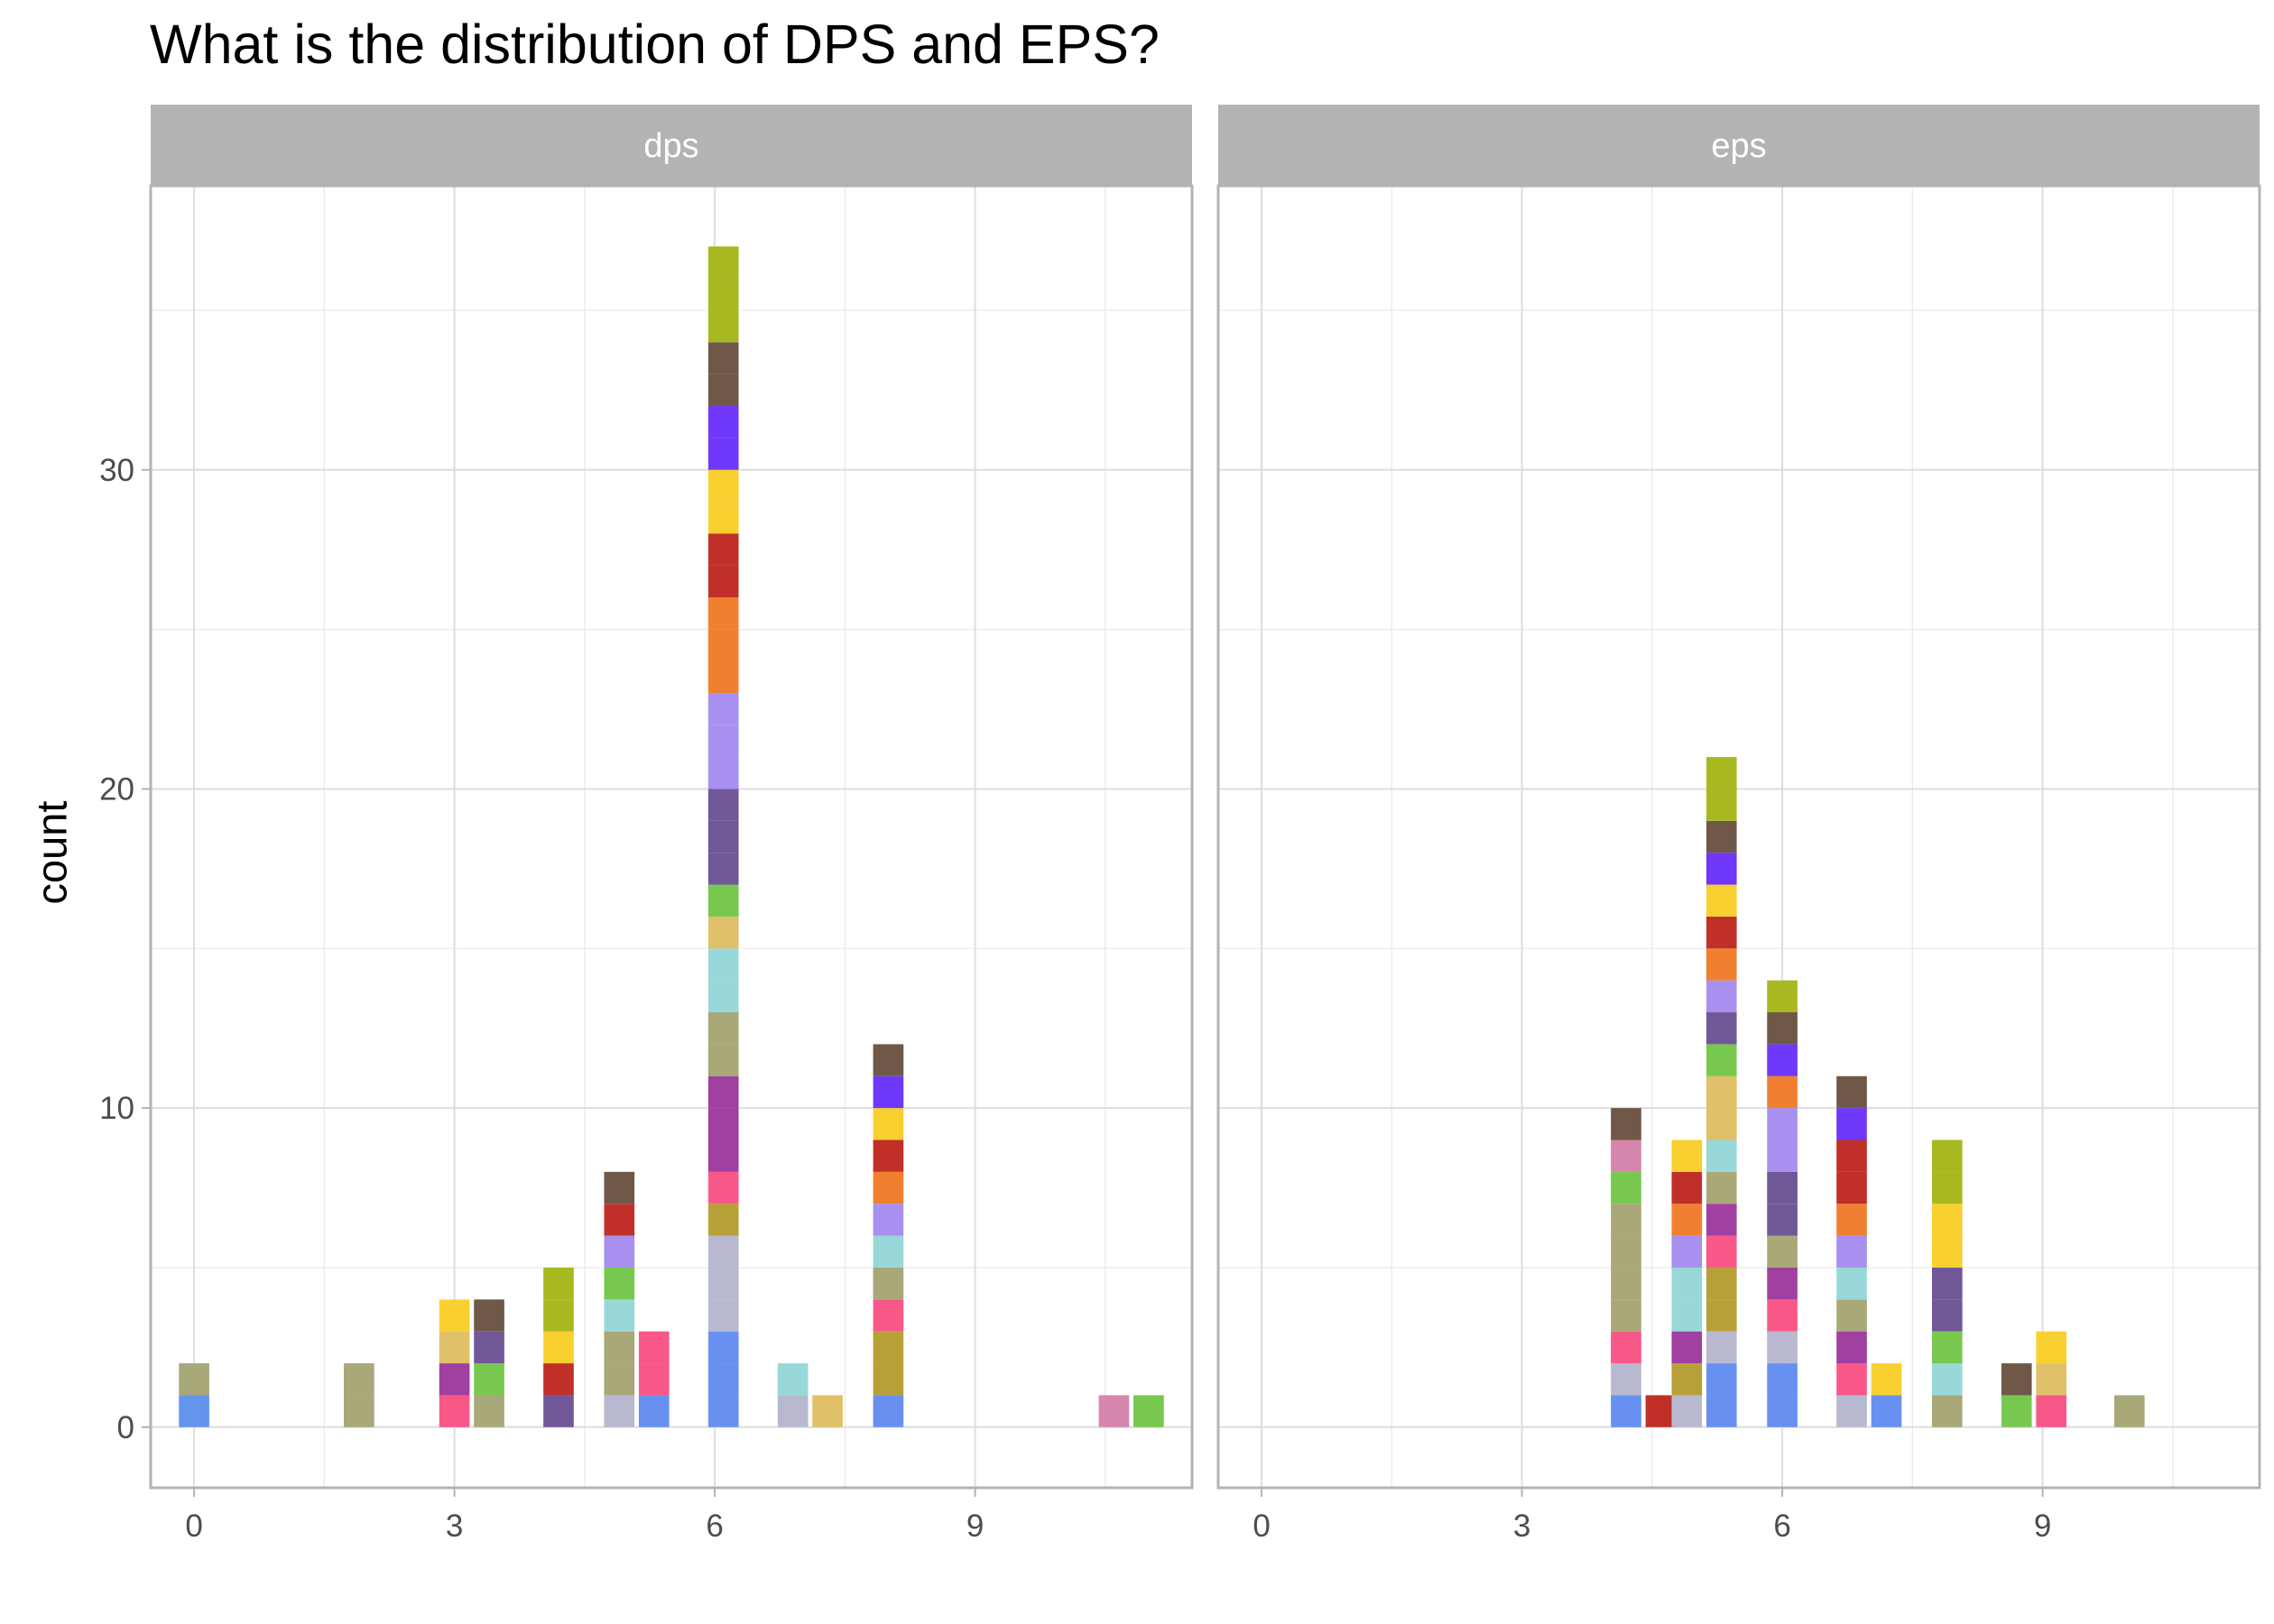  Describe the element at coordinates (117, 789) in the screenshot. I see `y-tick-label: 20` at that location.